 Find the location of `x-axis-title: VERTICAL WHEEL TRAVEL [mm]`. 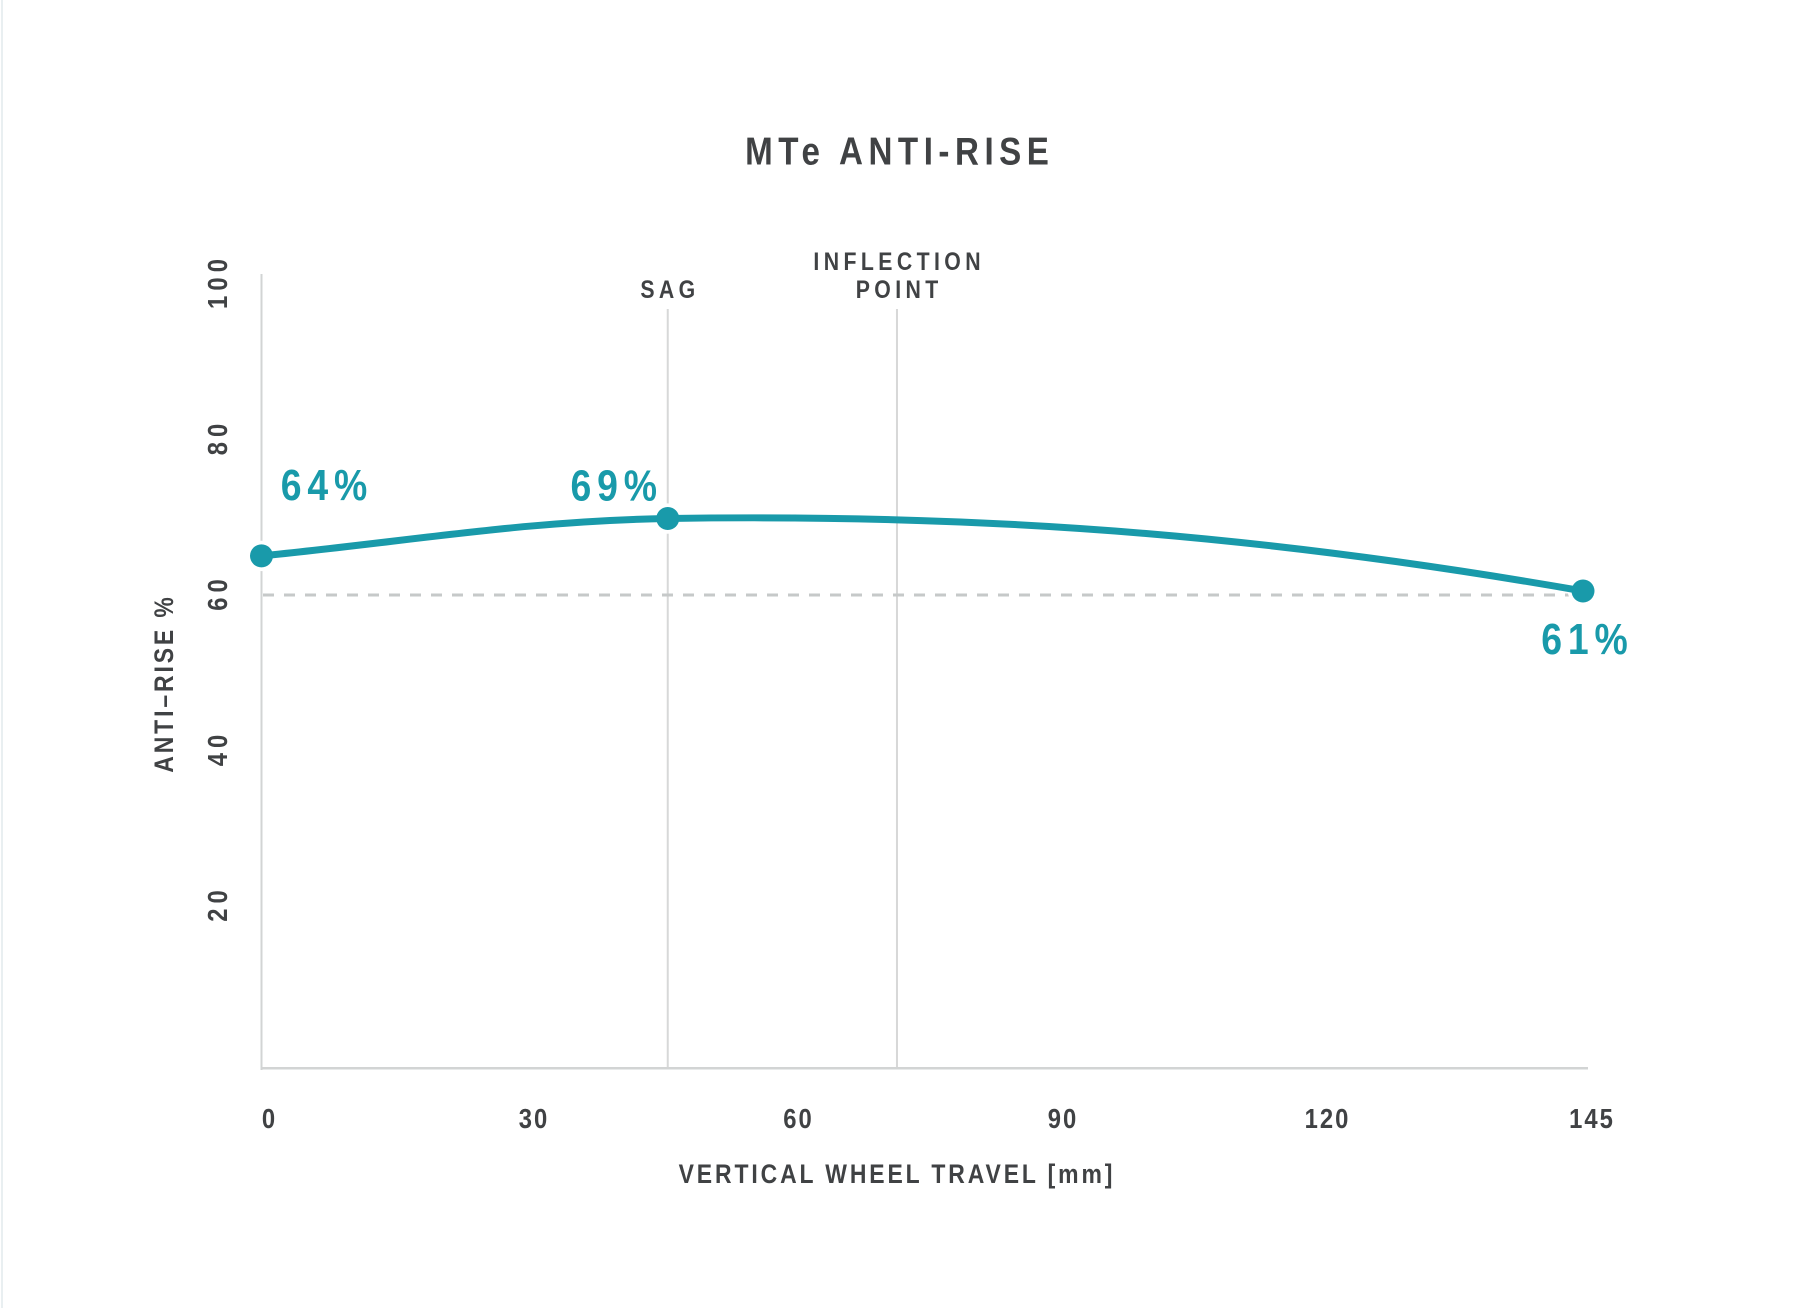

x-axis-title: VERTICAL WHEEL TRAVEL [mm] is located at coordinates (897, 1174).